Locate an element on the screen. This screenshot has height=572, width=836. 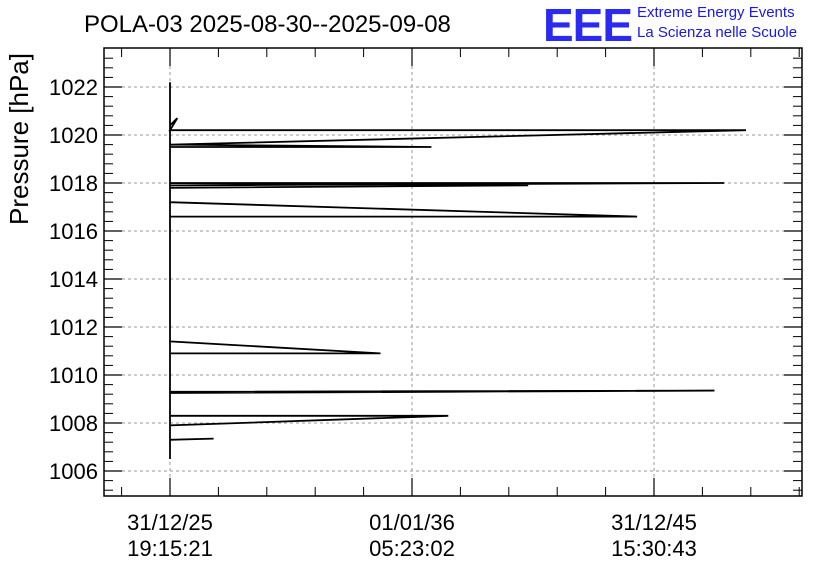
logo-line-1: Extreme Energy Events is located at coordinates (716, 12).